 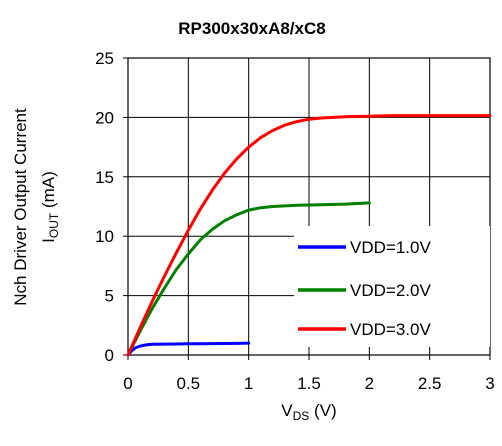 What do you see at coordinates (369, 383) in the screenshot?
I see `x-tick-label: 2` at bounding box center [369, 383].